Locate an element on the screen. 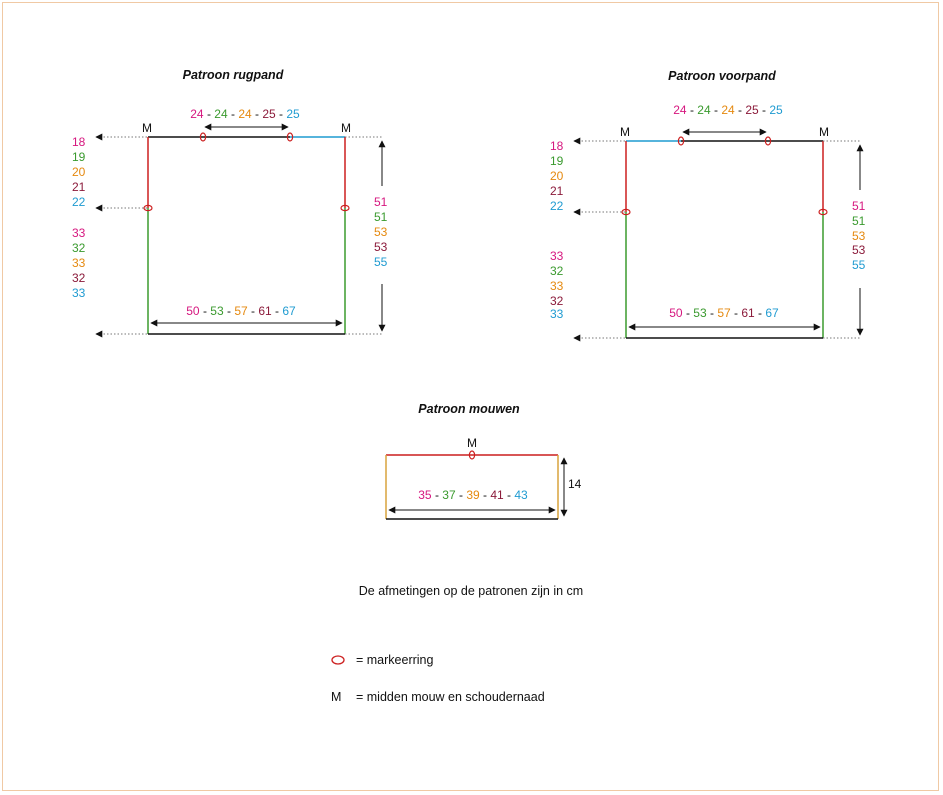 The image size is (943, 795). front-marker-ring-armhole-left is located at coordinates (626, 212).